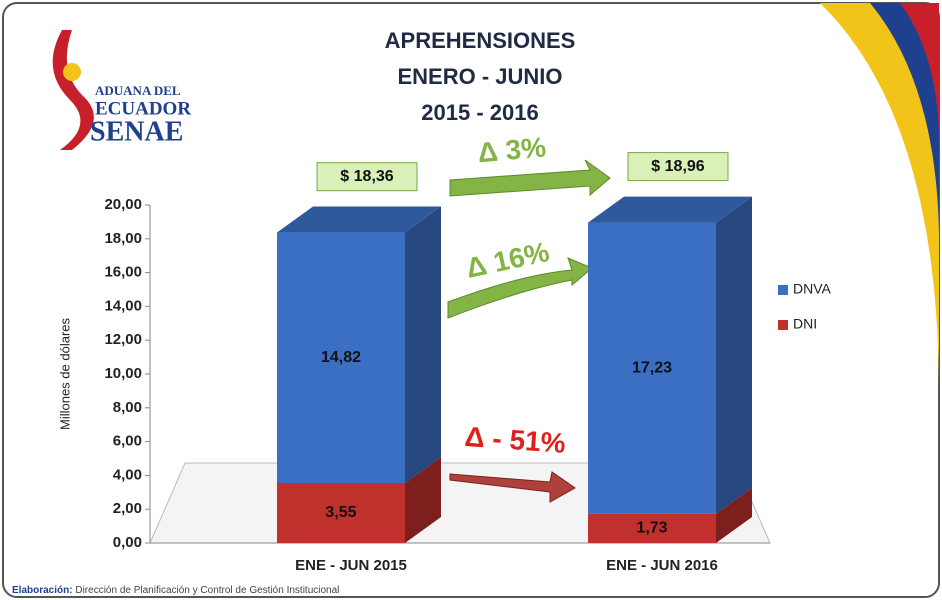  I want to click on total-label: $ 18,96, so click(678, 167).